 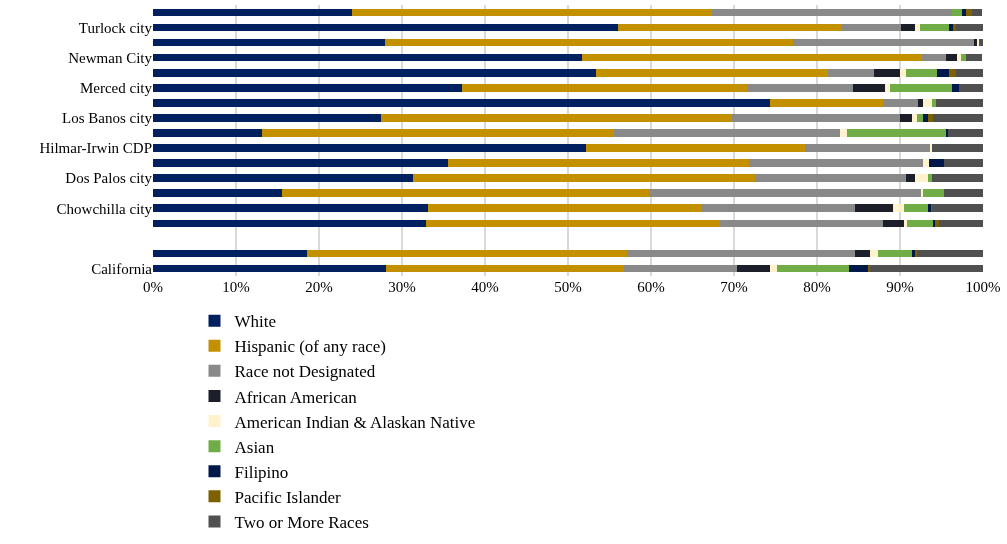 I want to click on legend-label: Two or More Races, so click(x=301, y=523).